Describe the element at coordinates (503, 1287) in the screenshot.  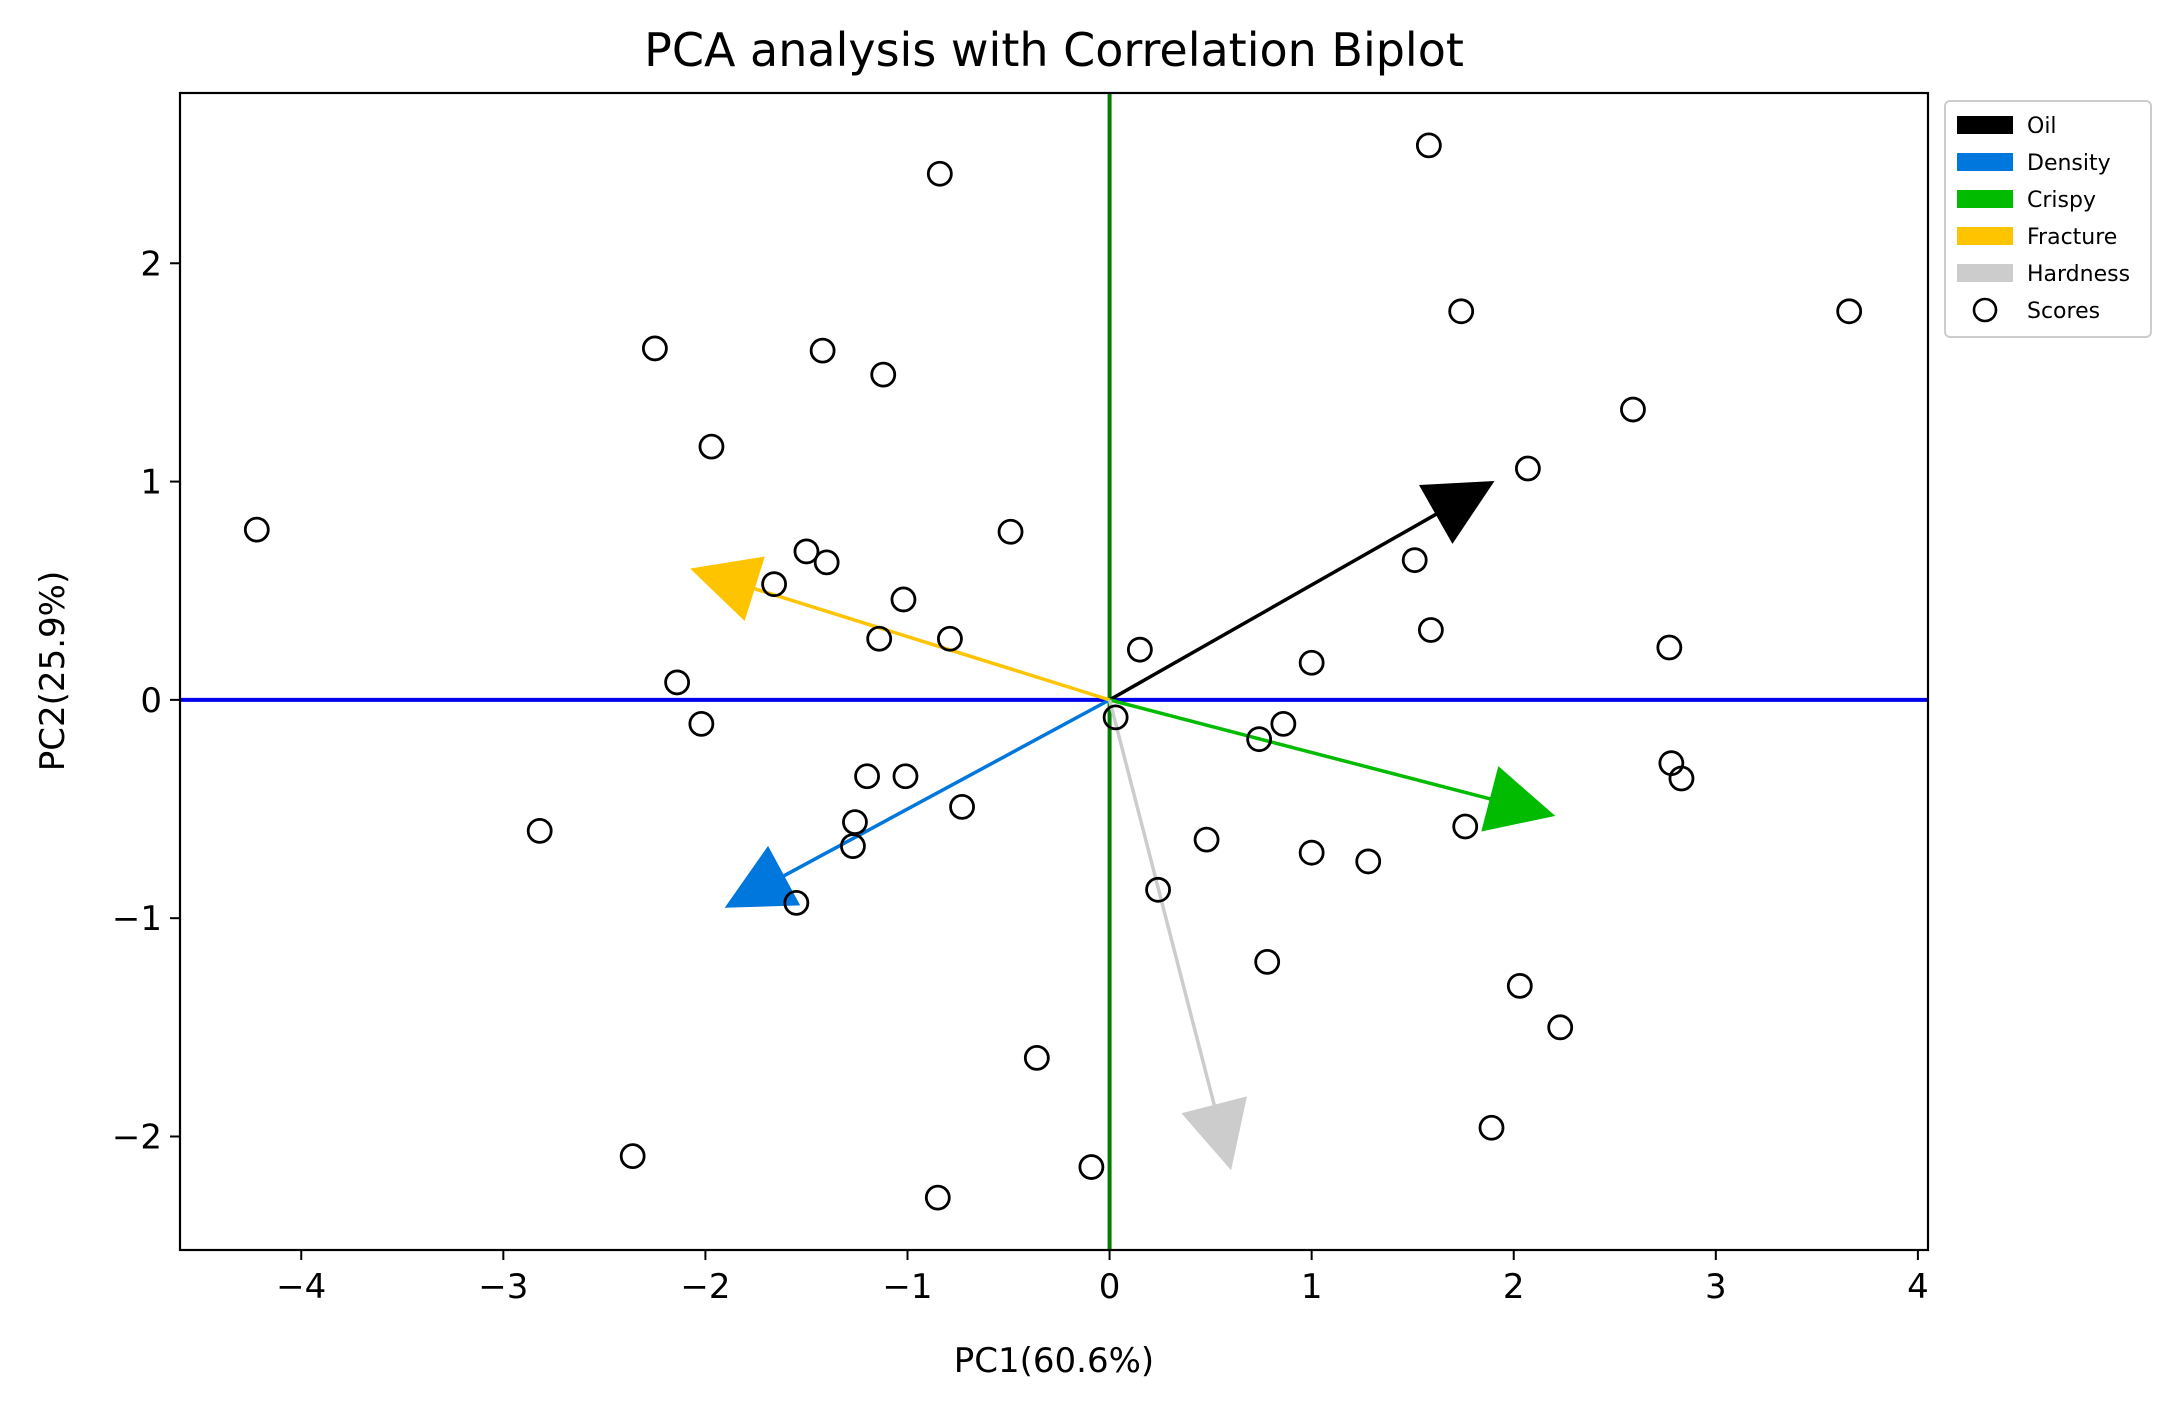
I see `x-tick-label: −3` at that location.